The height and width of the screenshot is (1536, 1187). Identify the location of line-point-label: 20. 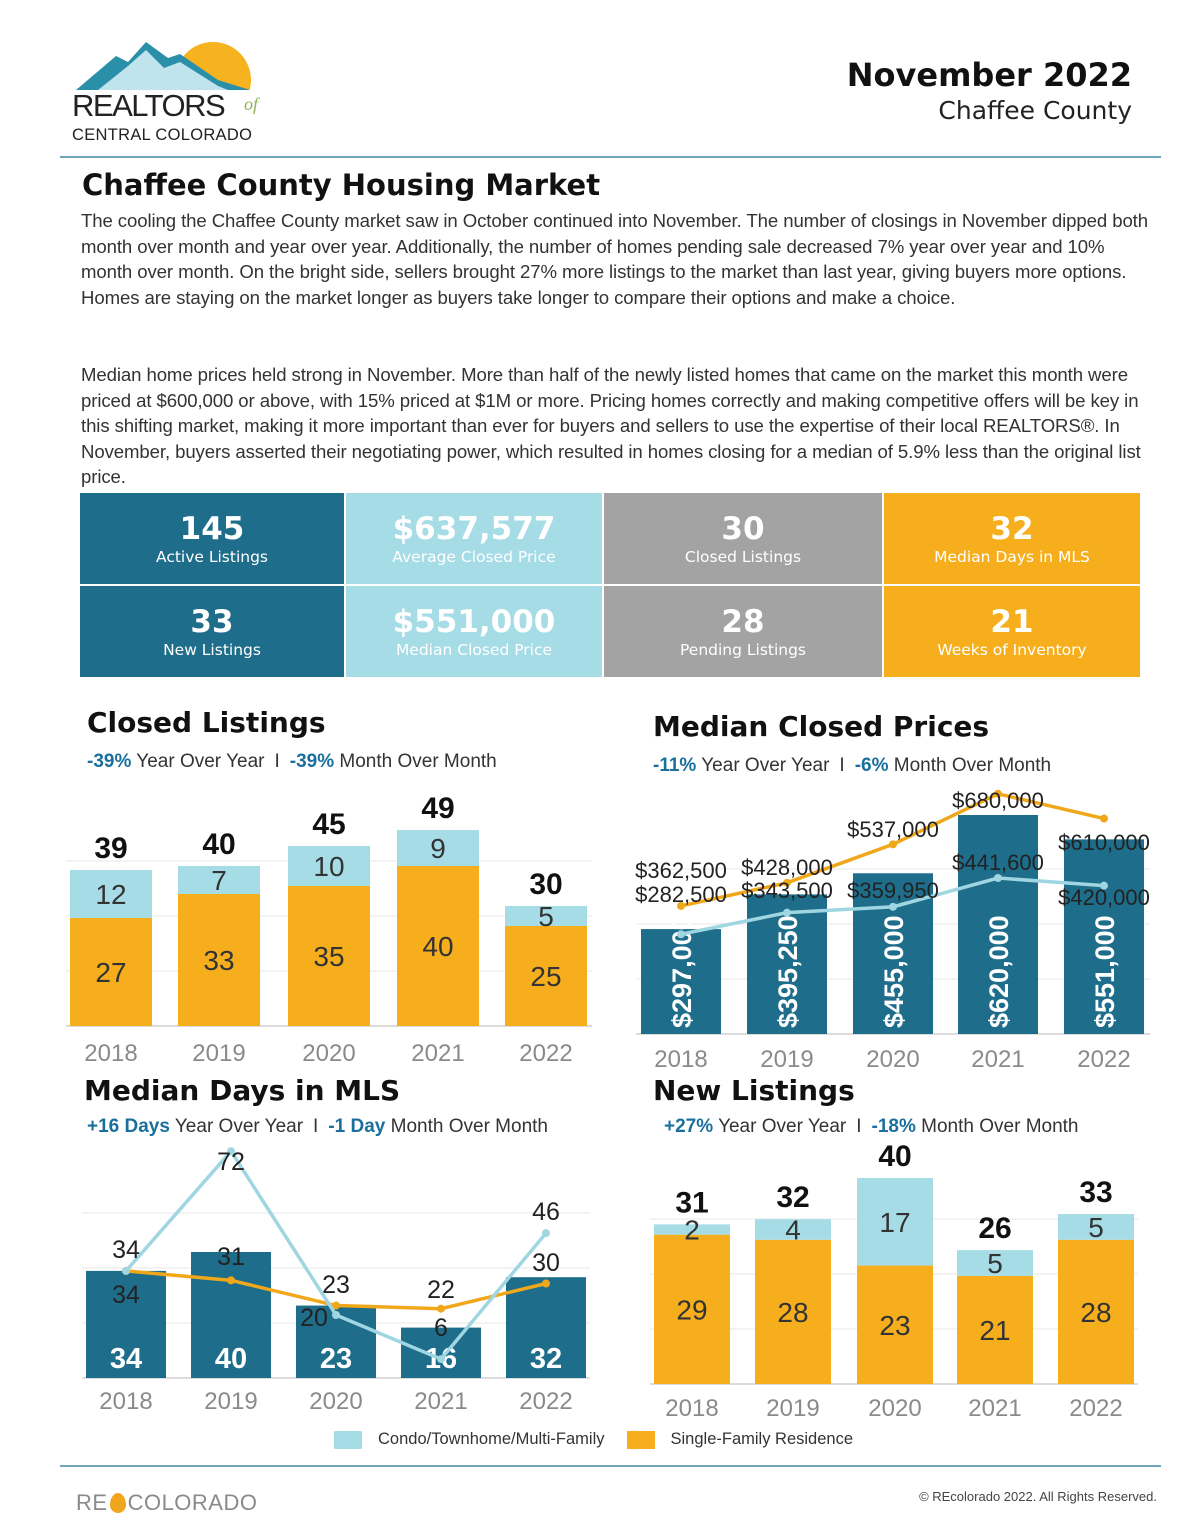
(314, 1318).